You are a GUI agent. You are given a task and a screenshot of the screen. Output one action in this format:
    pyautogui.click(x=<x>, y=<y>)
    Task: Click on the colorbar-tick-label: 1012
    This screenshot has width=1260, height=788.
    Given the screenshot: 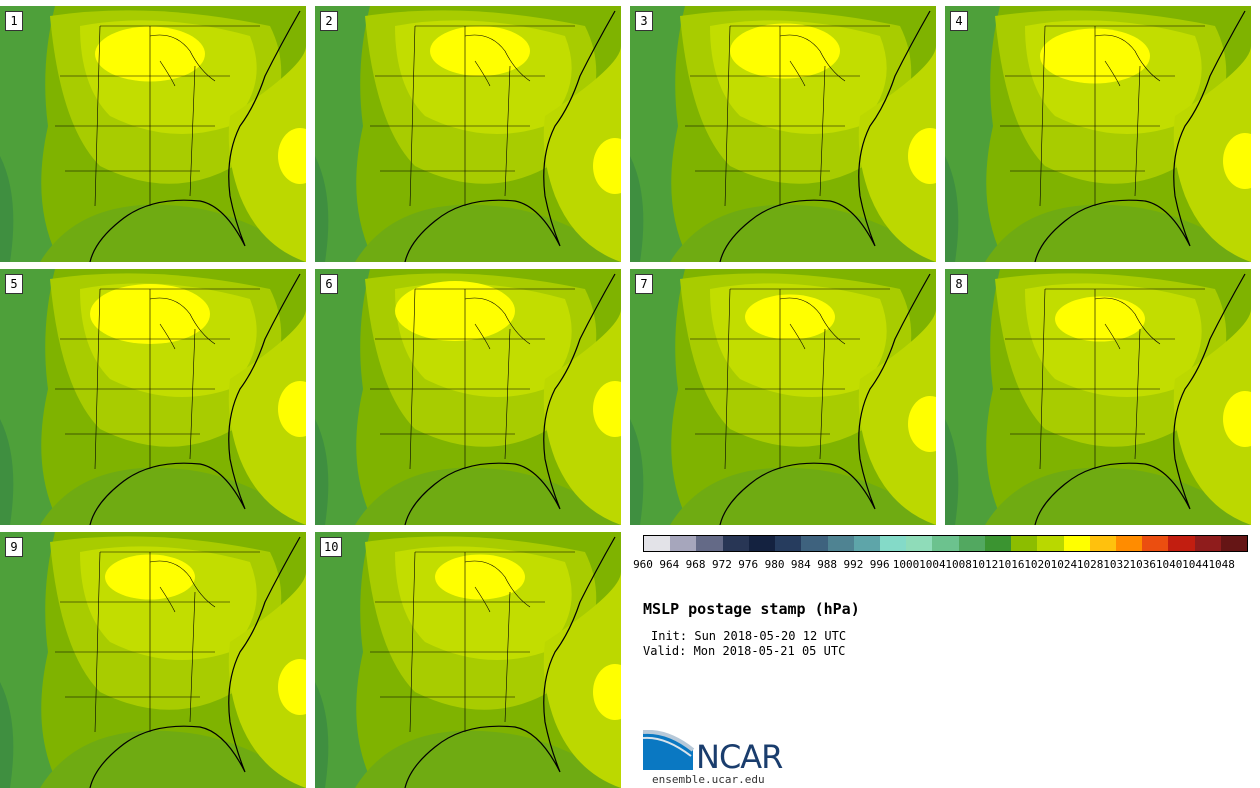 What is the action you would take?
    pyautogui.click(x=985, y=564)
    